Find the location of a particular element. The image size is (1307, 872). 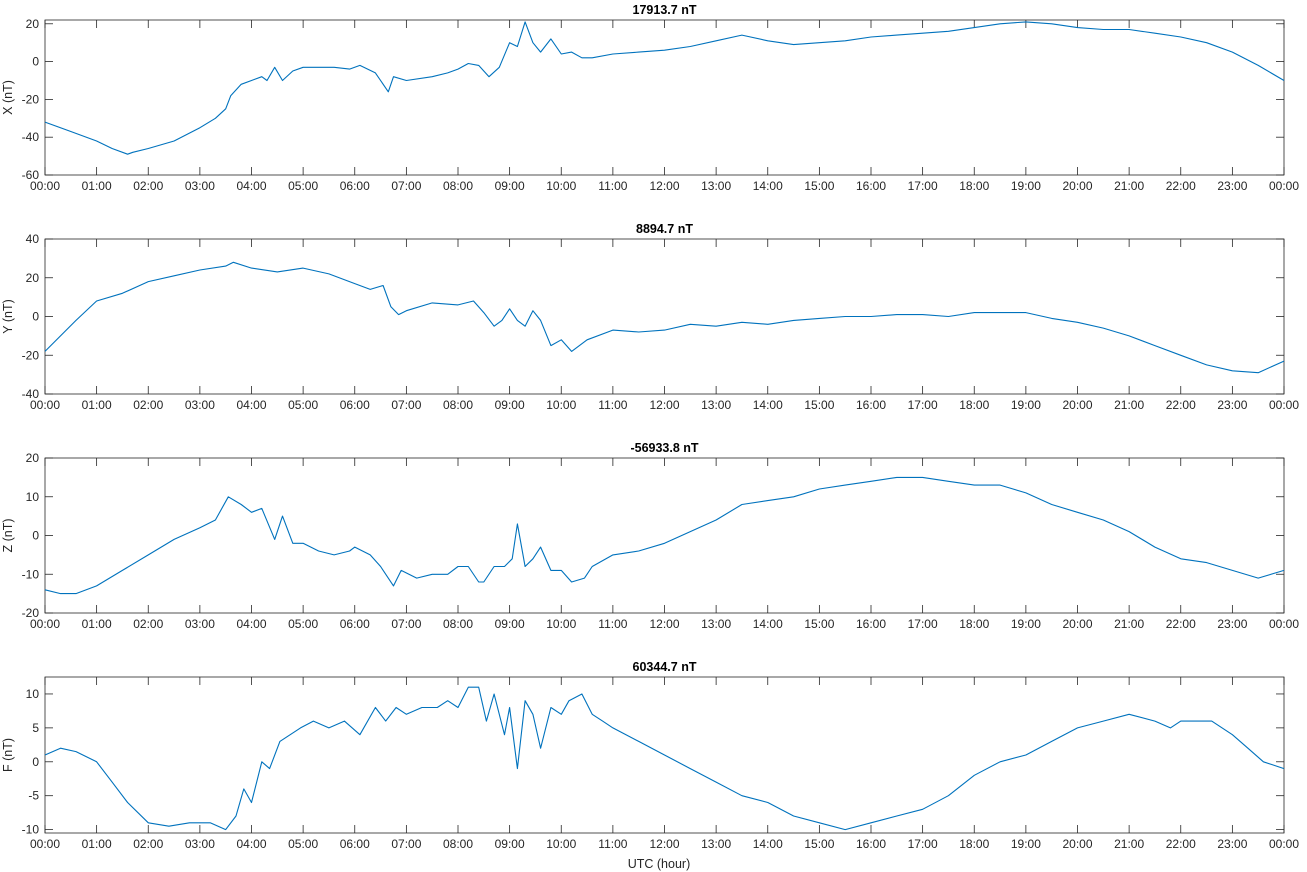

x-tick-label-z: 17:00 is located at coordinates (923, 624).